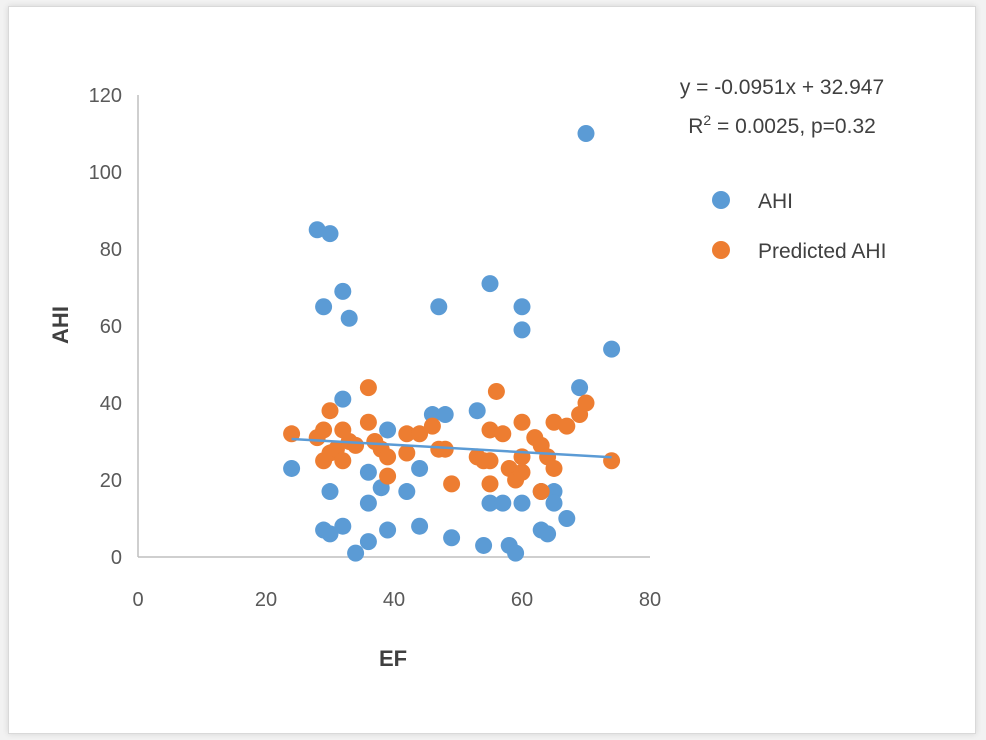 This screenshot has height=740, width=986. Describe the element at coordinates (522, 600) in the screenshot. I see `x-tick-label: 60` at that location.